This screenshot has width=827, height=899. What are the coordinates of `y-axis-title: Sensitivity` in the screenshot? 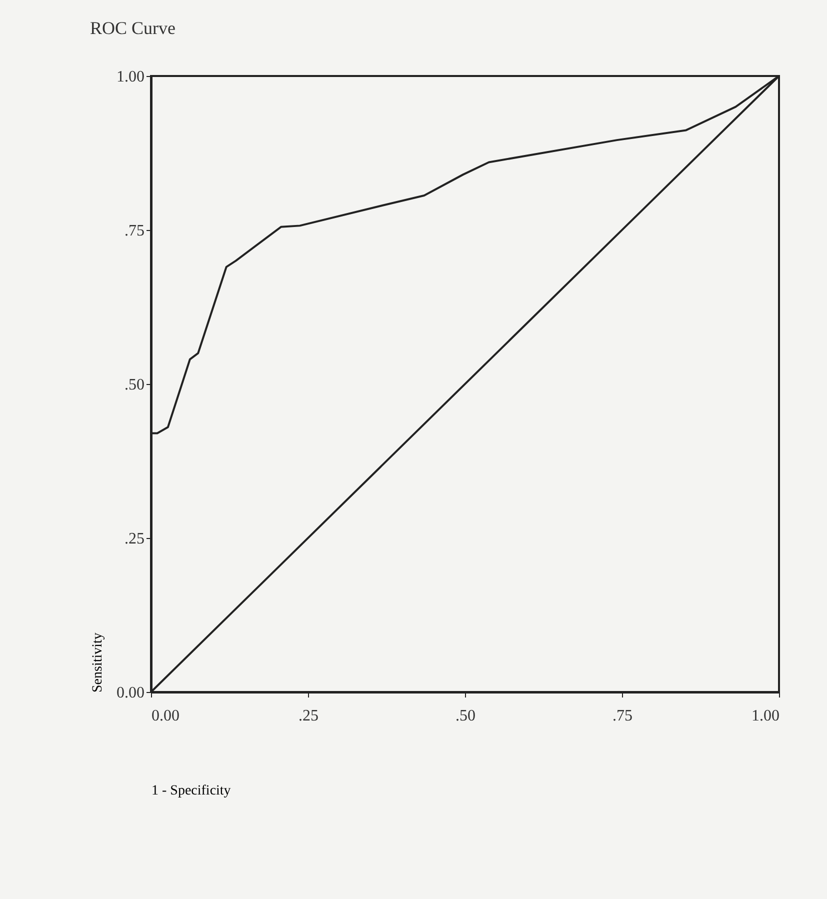 It's located at (98, 662).